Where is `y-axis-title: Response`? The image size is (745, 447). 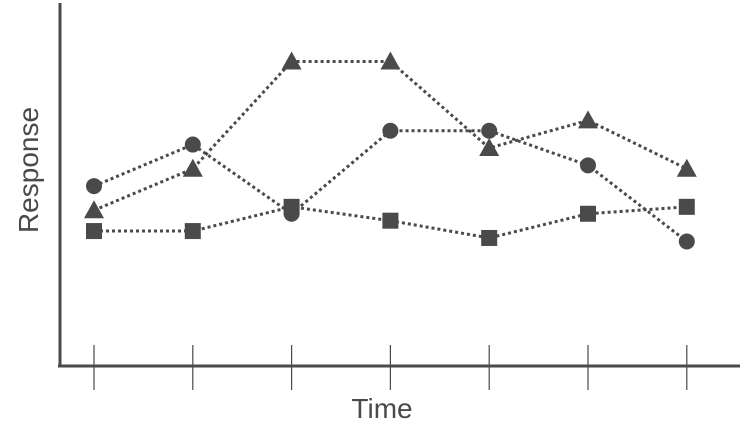
y-axis-title: Response is located at coordinates (28, 170).